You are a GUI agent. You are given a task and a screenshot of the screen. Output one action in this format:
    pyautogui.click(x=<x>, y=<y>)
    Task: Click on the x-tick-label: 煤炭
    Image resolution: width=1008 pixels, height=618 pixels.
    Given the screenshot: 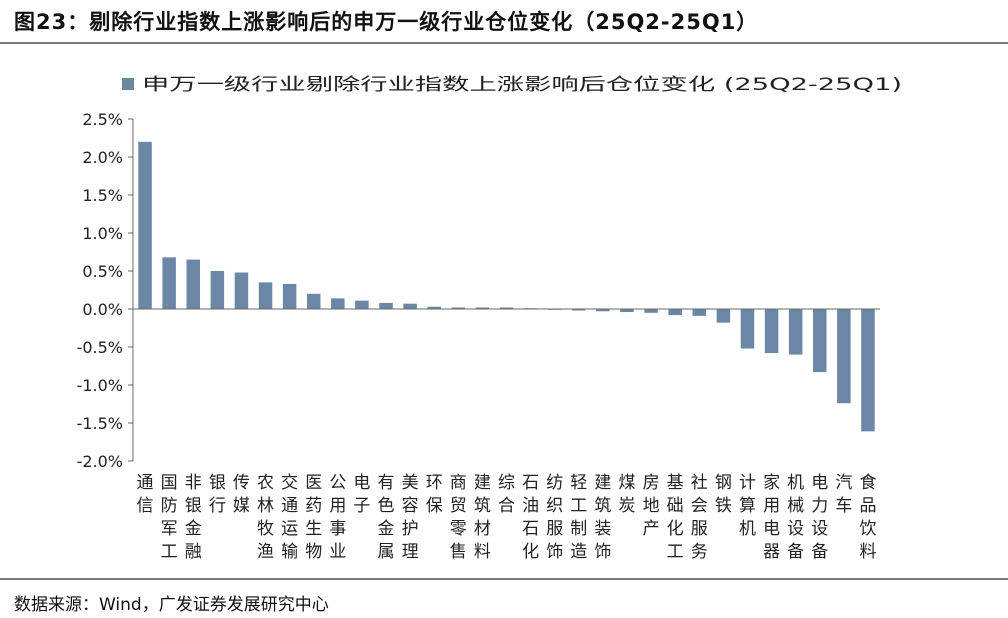 What is the action you would take?
    pyautogui.click(x=626, y=494)
    